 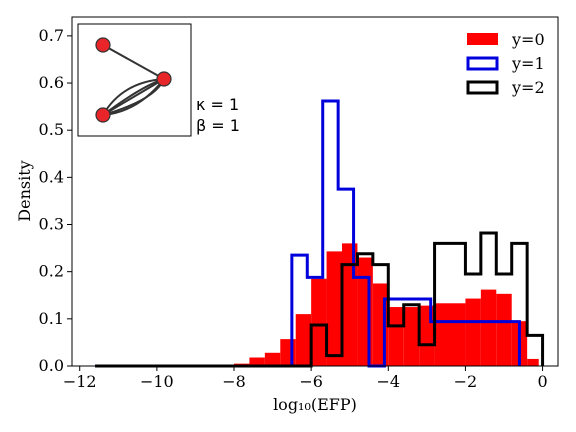 I want to click on y-tick-label: 0.3, so click(x=51, y=224).